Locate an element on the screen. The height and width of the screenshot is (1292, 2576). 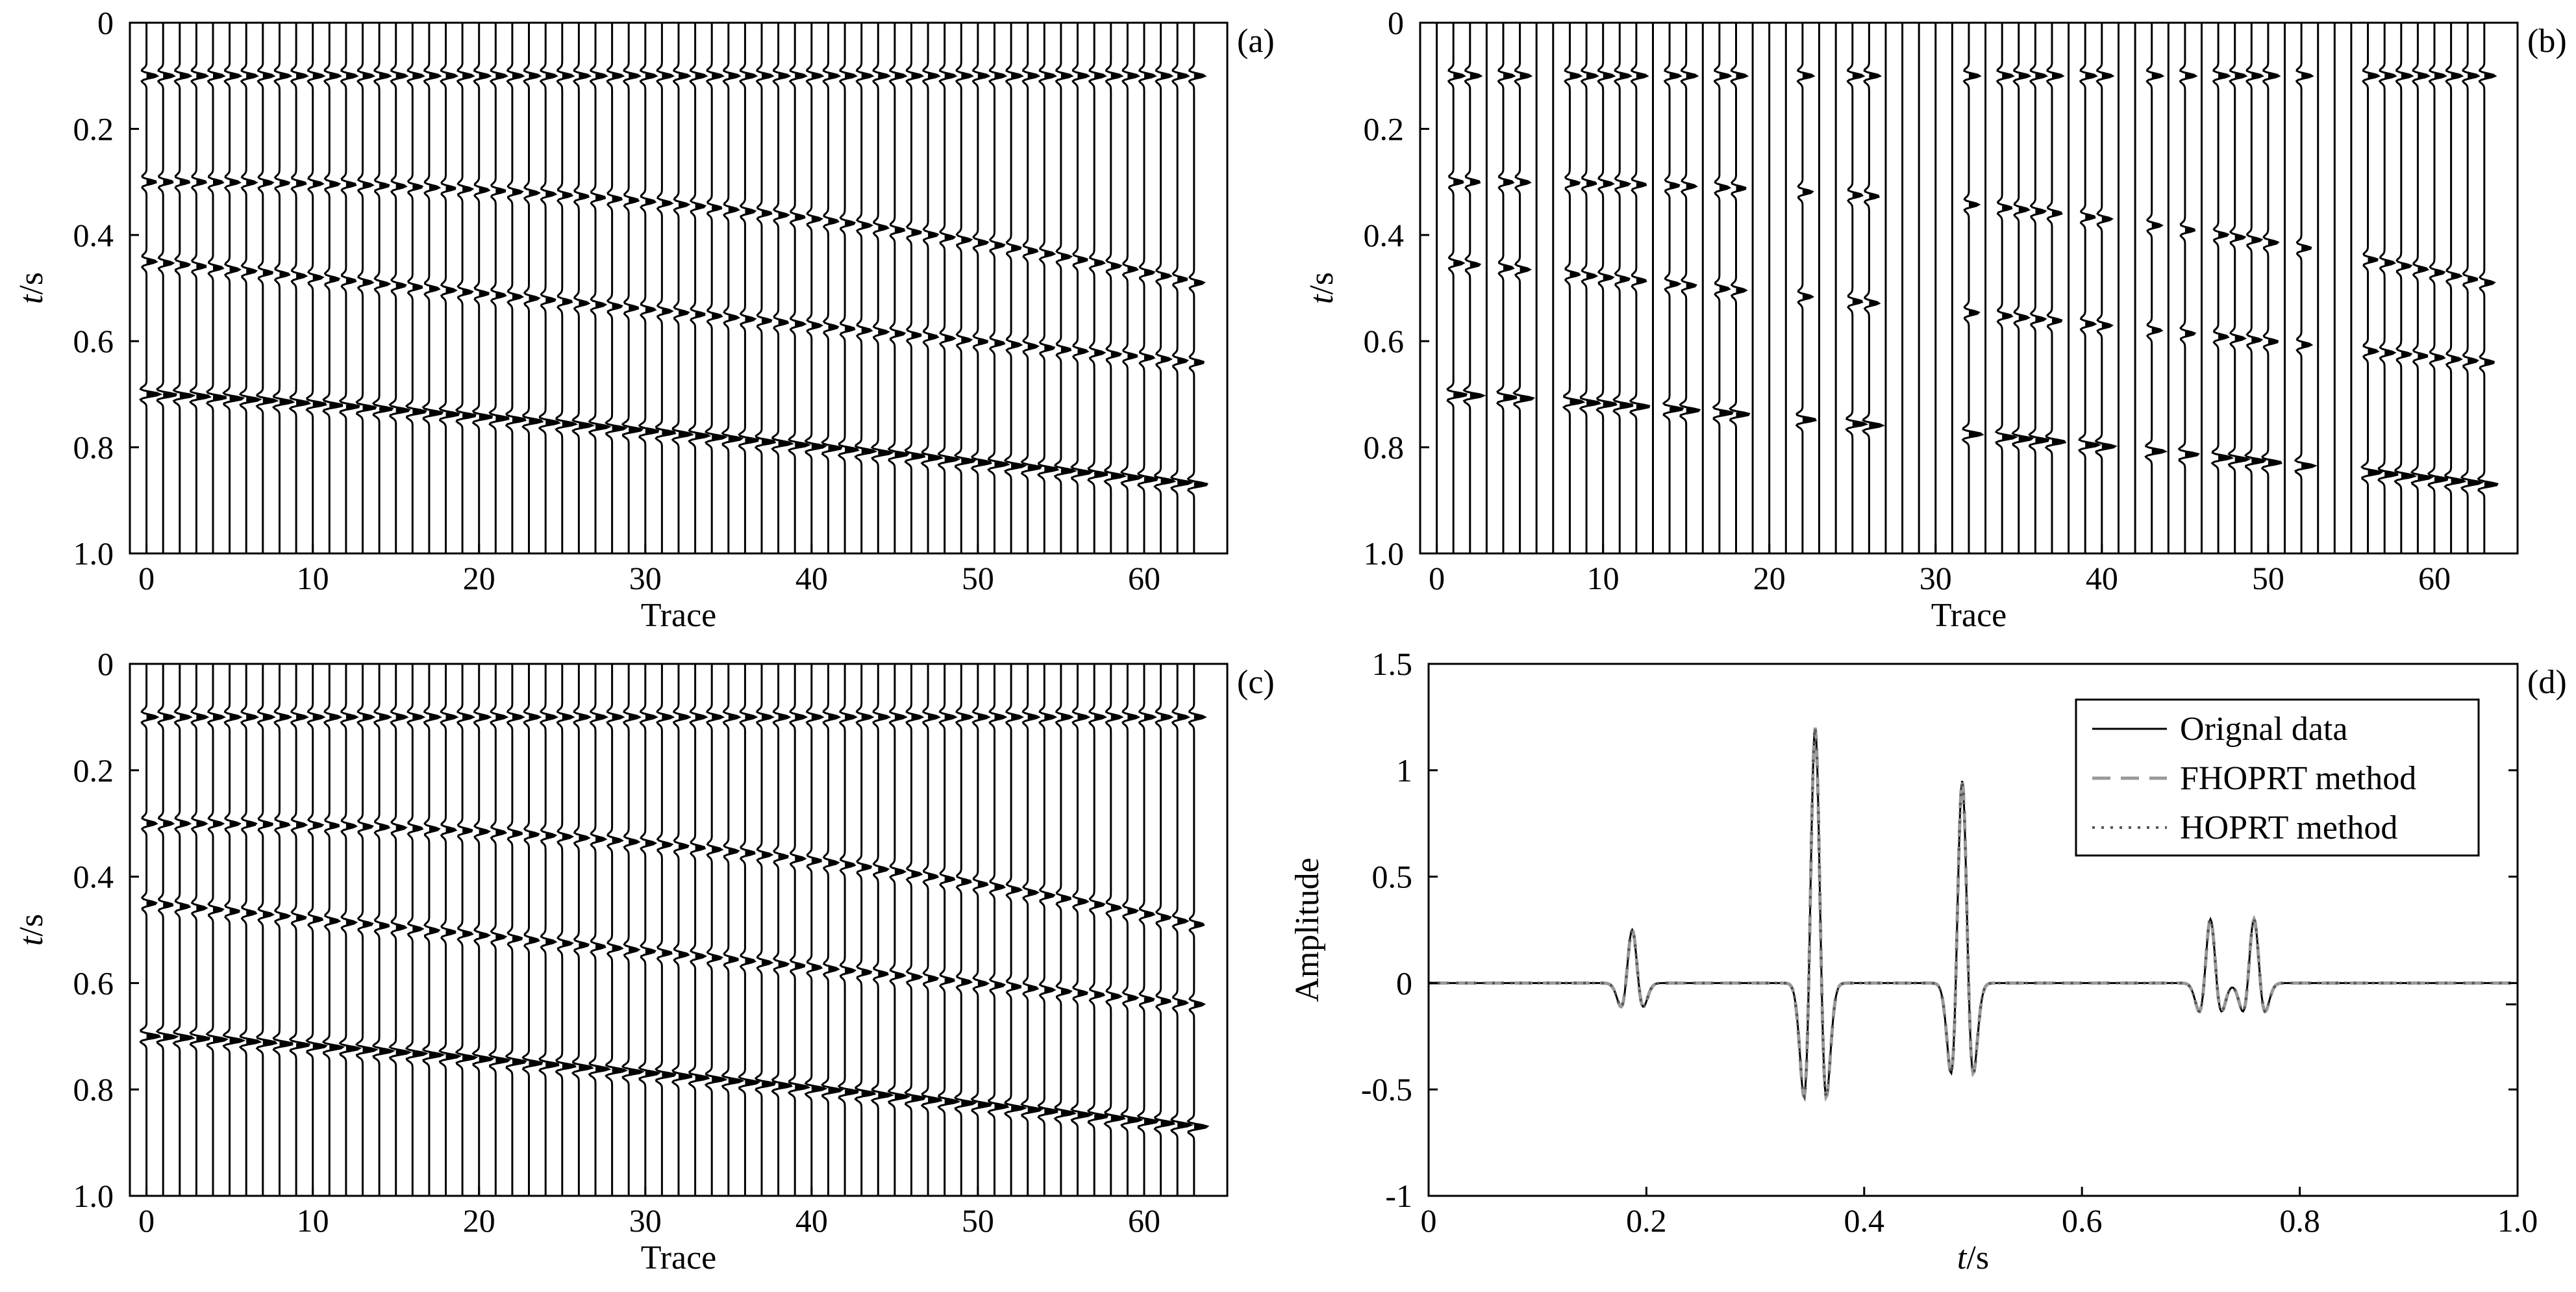
x-tick-label: 0.8 is located at coordinates (2299, 1220).